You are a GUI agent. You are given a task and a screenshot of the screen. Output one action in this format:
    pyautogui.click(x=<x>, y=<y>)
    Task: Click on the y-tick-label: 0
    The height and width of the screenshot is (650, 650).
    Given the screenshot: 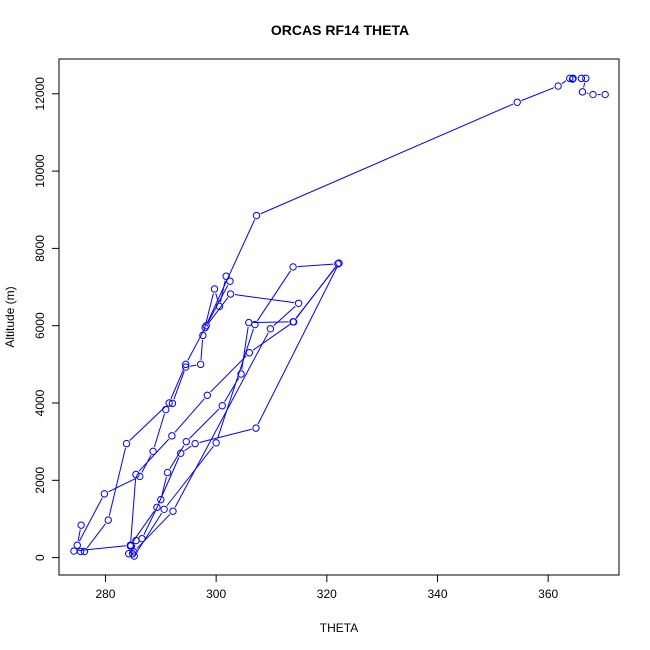 What is the action you would take?
    pyautogui.click(x=40, y=557)
    